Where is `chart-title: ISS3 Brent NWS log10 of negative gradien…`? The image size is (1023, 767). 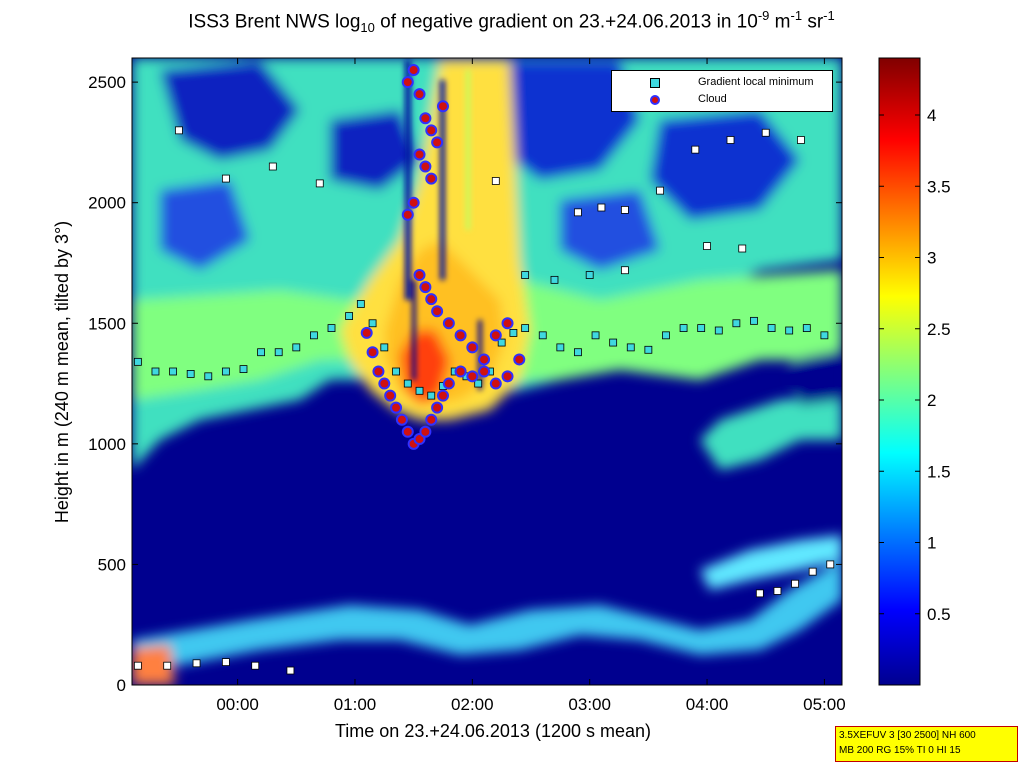 chart-title: ISS3 Brent NWS log10 of negative gradien… is located at coordinates (511, 21).